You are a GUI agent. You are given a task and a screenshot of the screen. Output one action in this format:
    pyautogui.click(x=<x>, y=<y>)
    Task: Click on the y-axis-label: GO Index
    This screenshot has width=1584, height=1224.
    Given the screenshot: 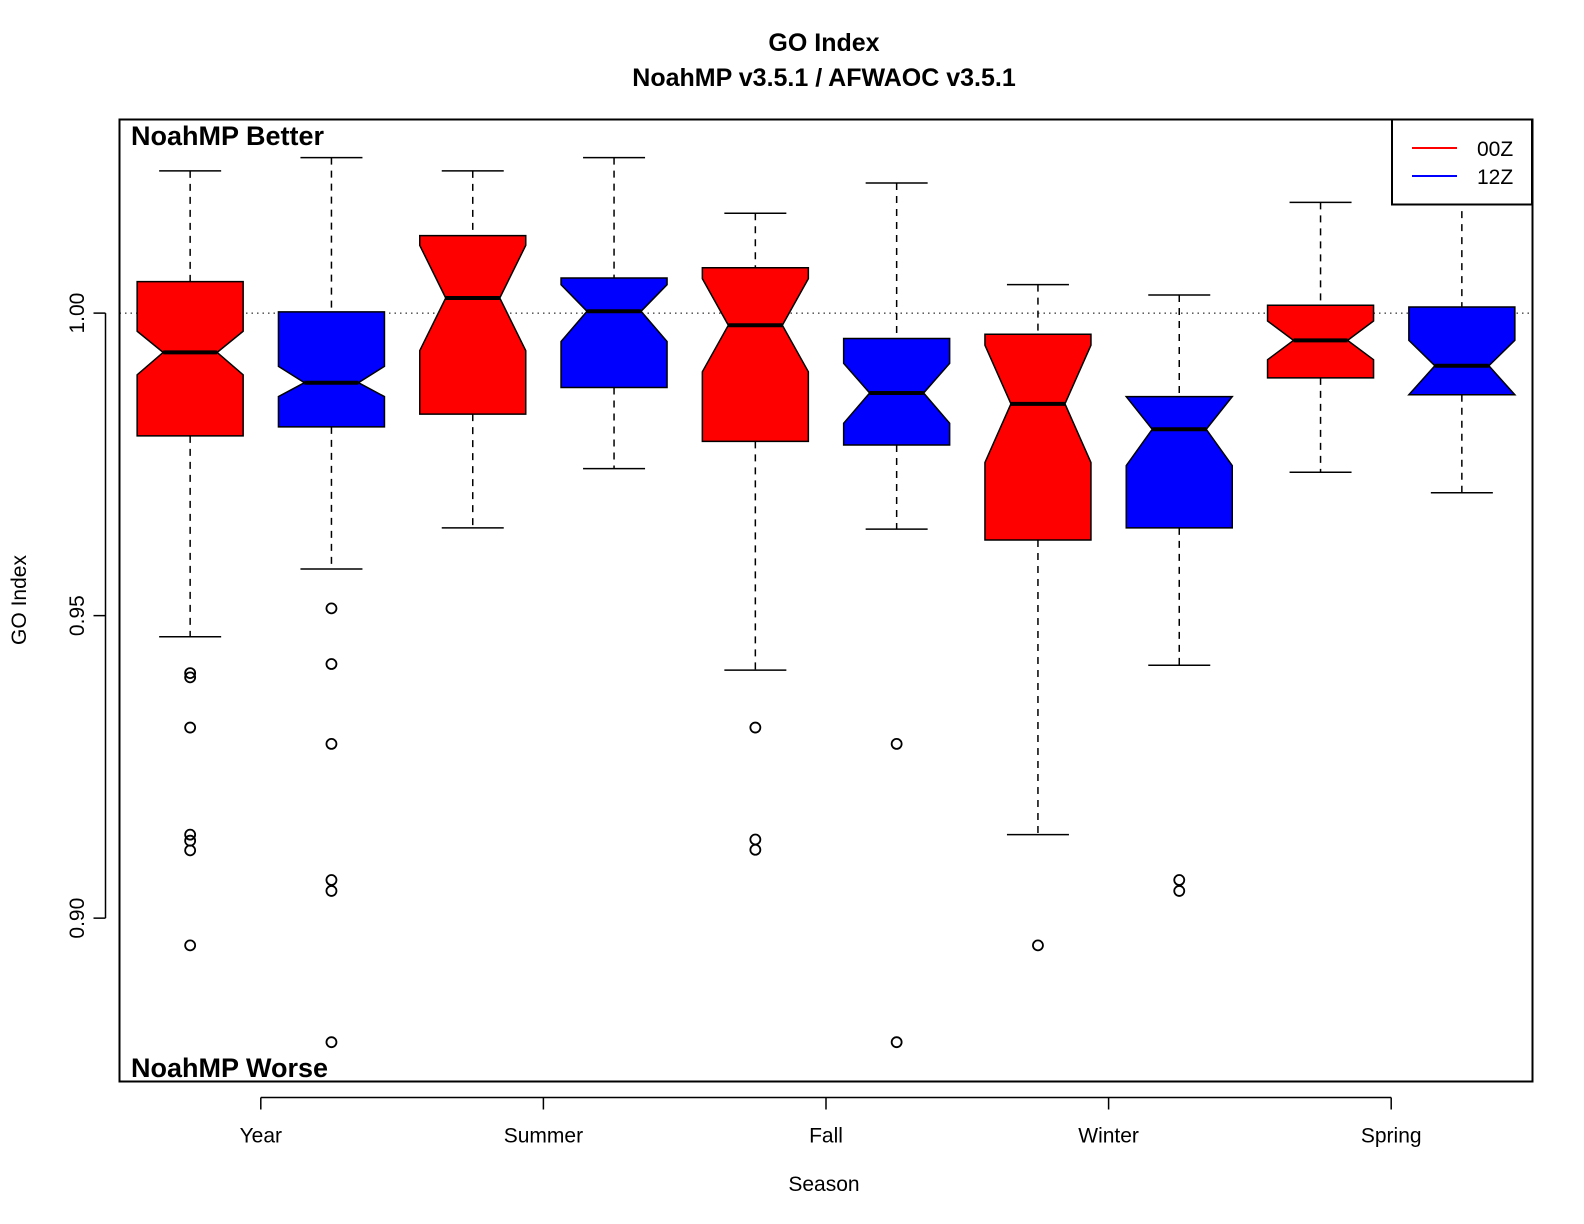 What is the action you would take?
    pyautogui.click(x=19, y=600)
    